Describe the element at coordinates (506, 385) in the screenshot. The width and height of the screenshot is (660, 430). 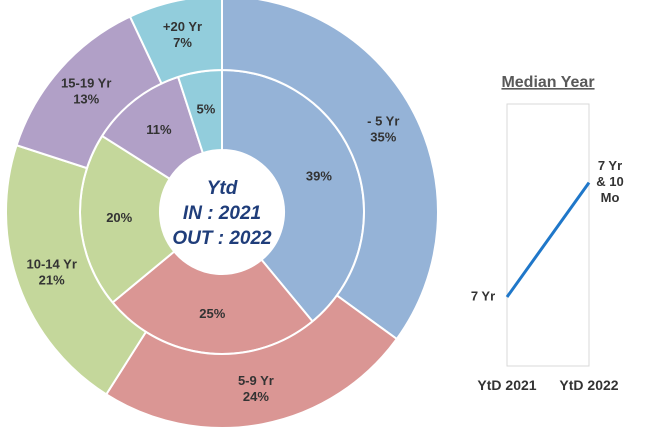
I see `x-tick-label-0: YtD 2021` at that location.